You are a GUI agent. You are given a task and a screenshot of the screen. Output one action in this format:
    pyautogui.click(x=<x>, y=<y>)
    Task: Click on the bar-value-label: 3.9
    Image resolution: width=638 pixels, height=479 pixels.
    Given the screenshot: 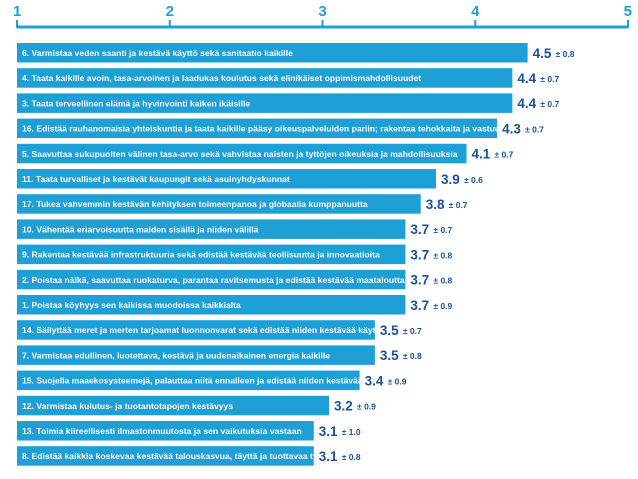 What is the action you would take?
    pyautogui.click(x=450, y=179)
    